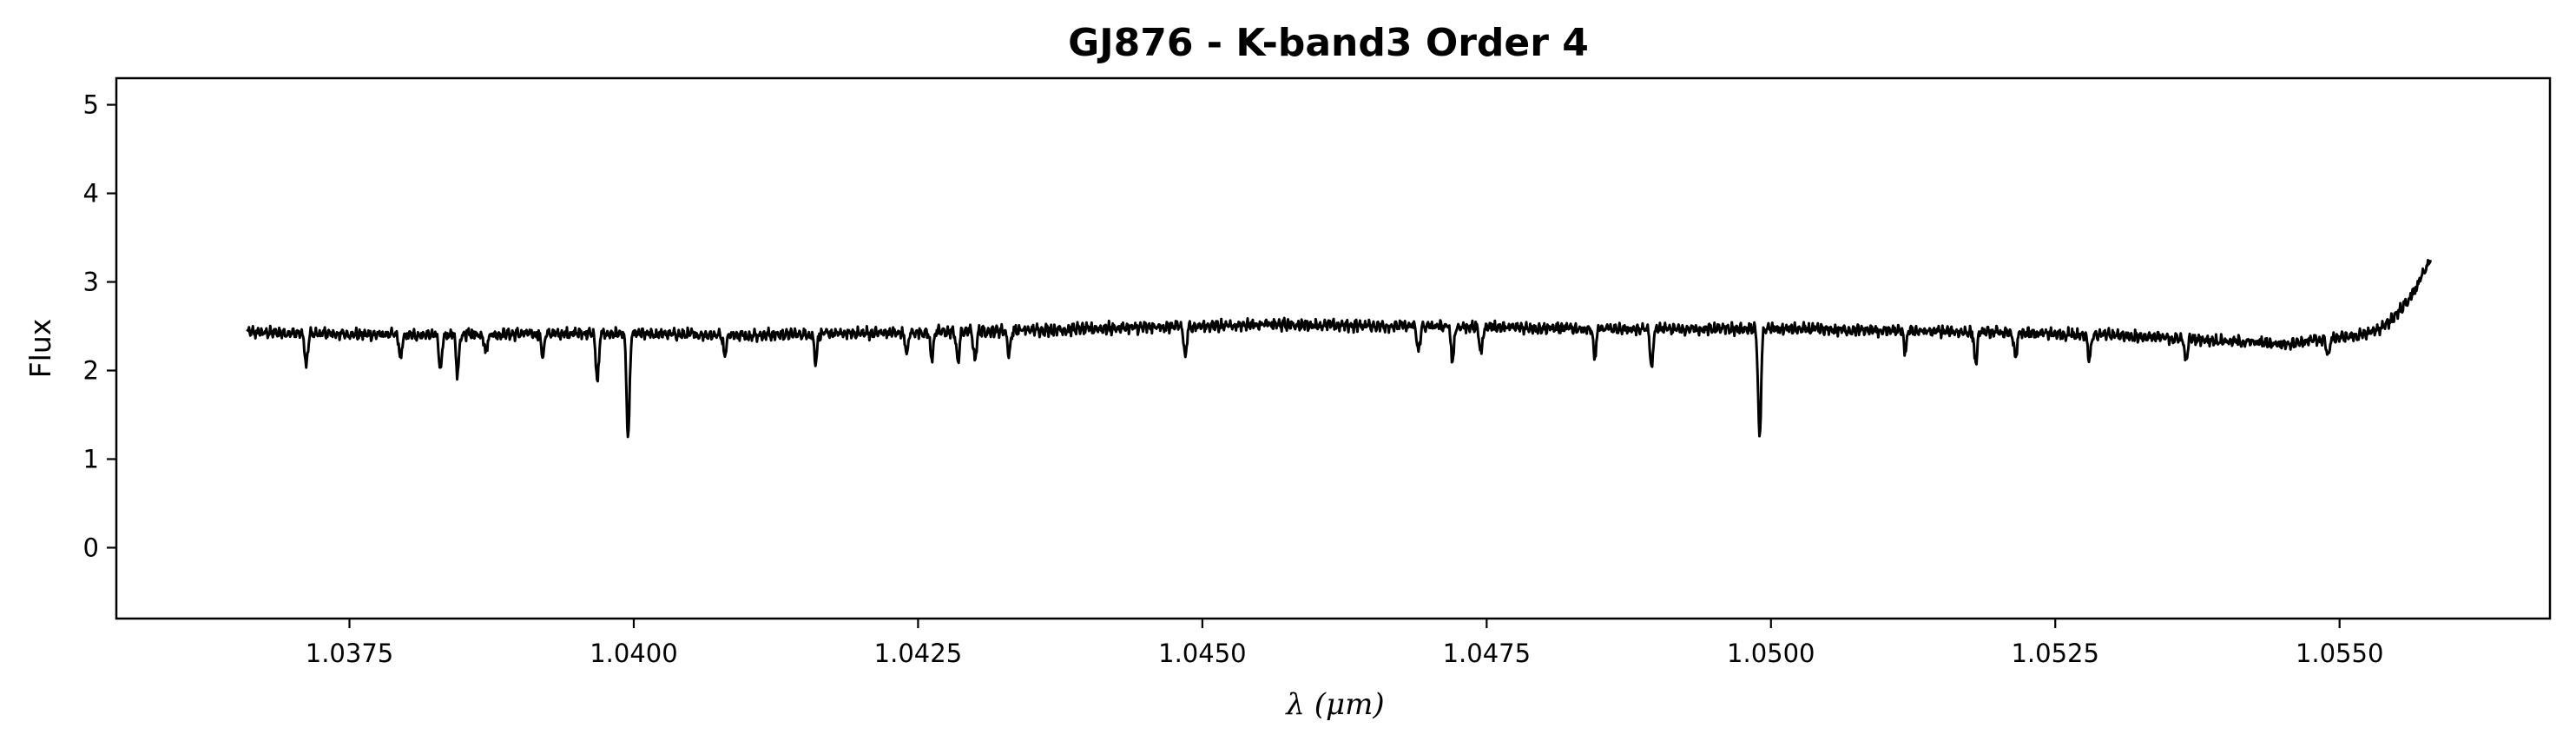 The height and width of the screenshot is (748, 2576). What do you see at coordinates (2054, 653) in the screenshot?
I see `x-tick-label: 1.0525` at bounding box center [2054, 653].